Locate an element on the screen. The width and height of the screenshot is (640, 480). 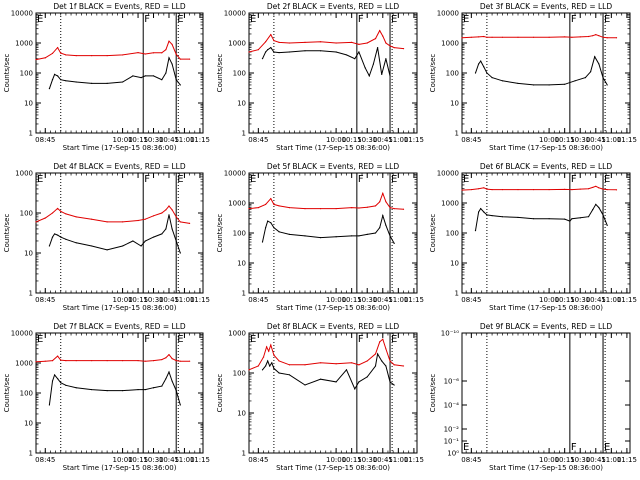
y-tick-label: 100 is located at coordinates (452, 234).